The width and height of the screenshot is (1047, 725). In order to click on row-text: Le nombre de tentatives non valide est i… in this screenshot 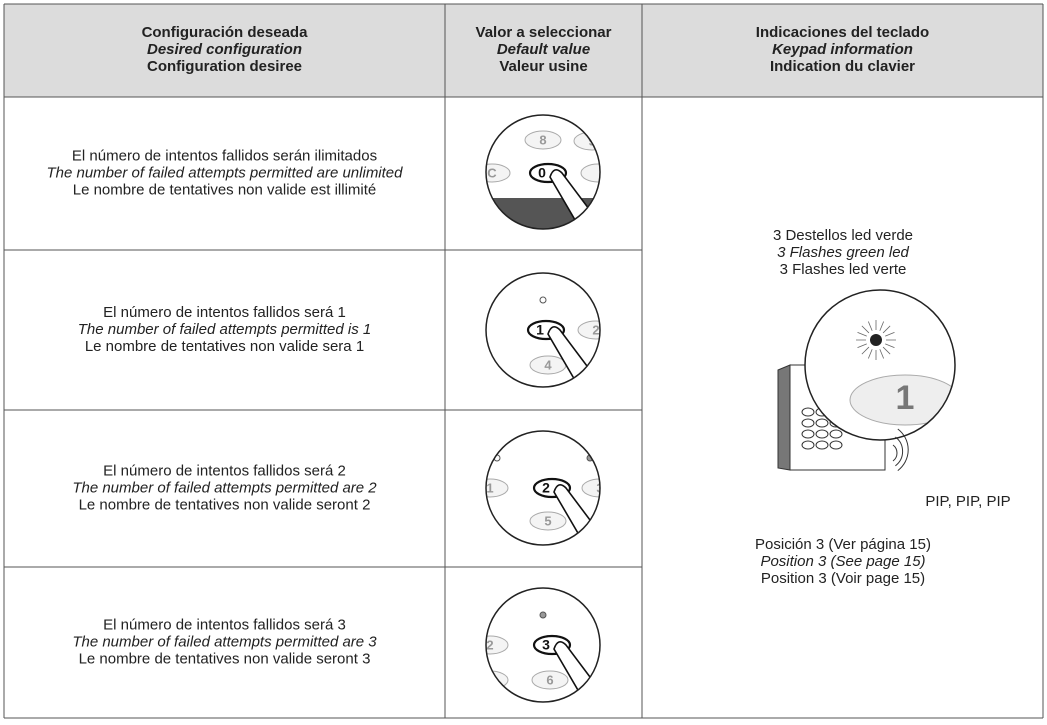, I will do `click(225, 189)`.